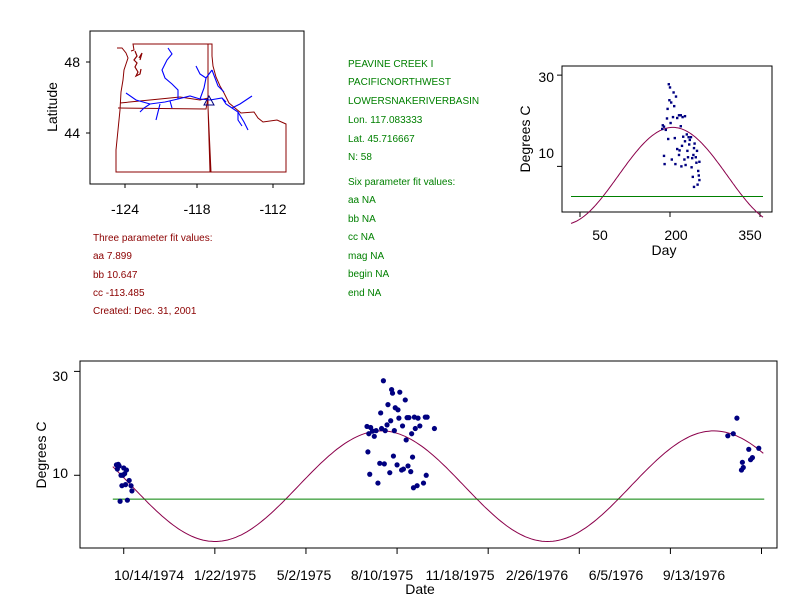 The height and width of the screenshot is (611, 792). Describe the element at coordinates (369, 274) in the screenshot. I see `six-param-begin: begin NA` at that location.